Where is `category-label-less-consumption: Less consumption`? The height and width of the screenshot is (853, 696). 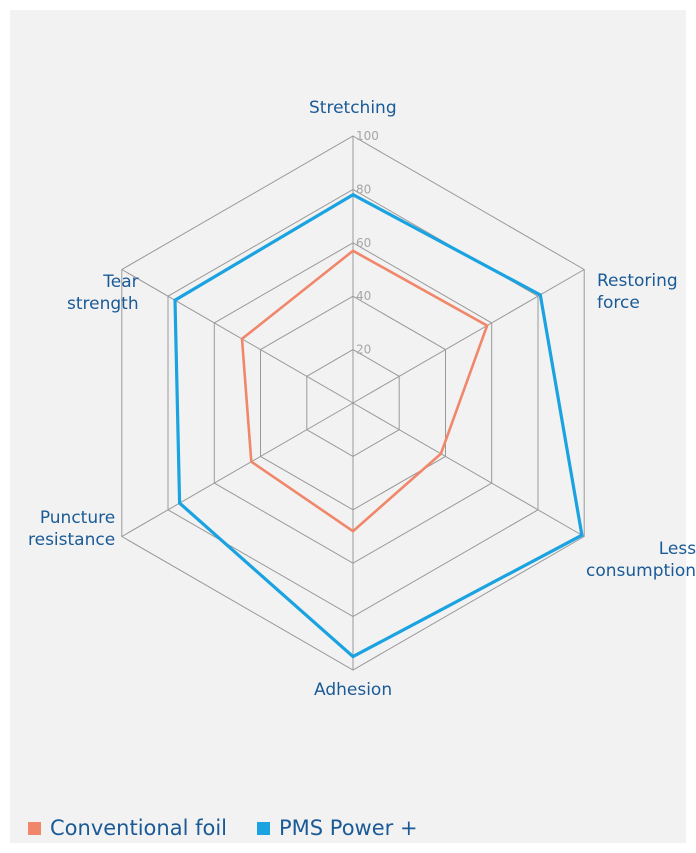 category-label-less-consumption: Less consumption is located at coordinates (641, 560).